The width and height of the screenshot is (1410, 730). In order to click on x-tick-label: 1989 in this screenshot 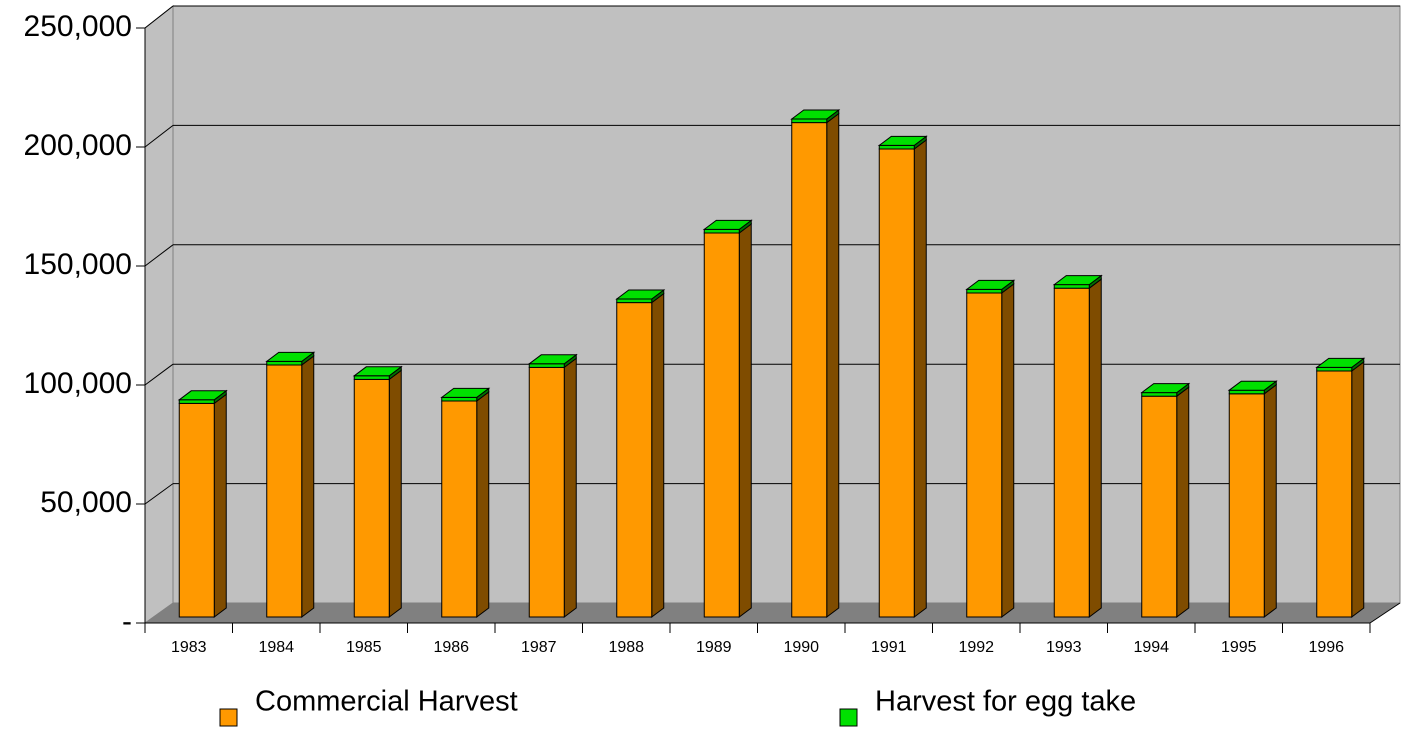, I will do `click(714, 647)`.